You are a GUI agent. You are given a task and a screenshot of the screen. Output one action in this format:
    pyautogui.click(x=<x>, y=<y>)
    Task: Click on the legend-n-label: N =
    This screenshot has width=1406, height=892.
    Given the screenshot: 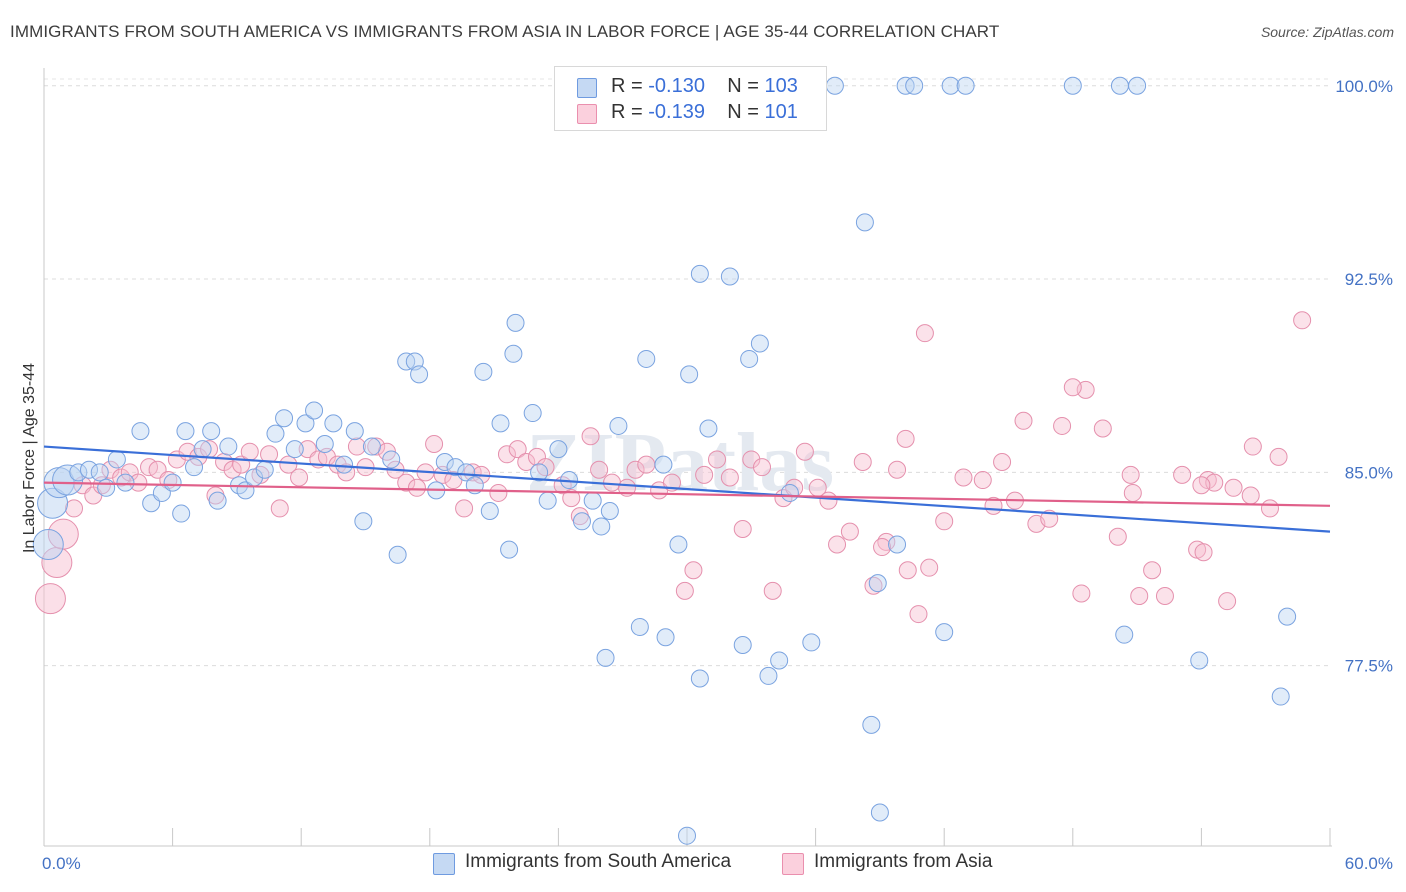 What is the action you would take?
    pyautogui.click(x=746, y=112)
    